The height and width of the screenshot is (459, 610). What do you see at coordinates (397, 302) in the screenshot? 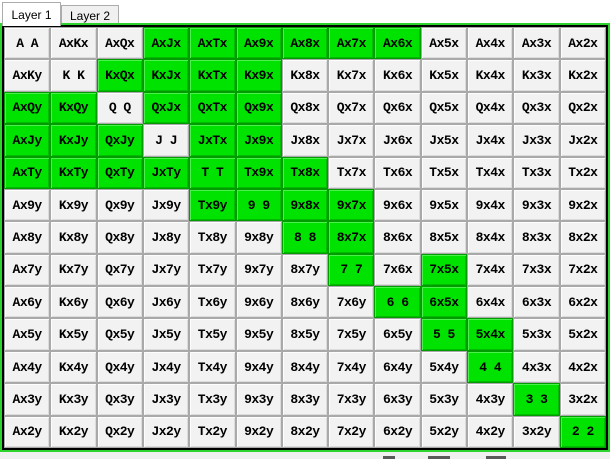
I see `hand-cell-66: 6 6` at bounding box center [397, 302].